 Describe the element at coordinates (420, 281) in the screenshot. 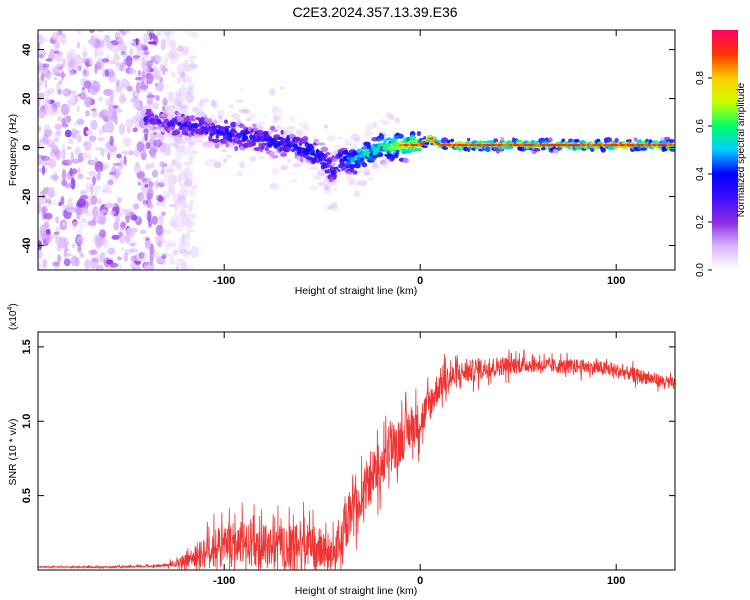

I see `spectrogram-x-tick-label: 0` at that location.